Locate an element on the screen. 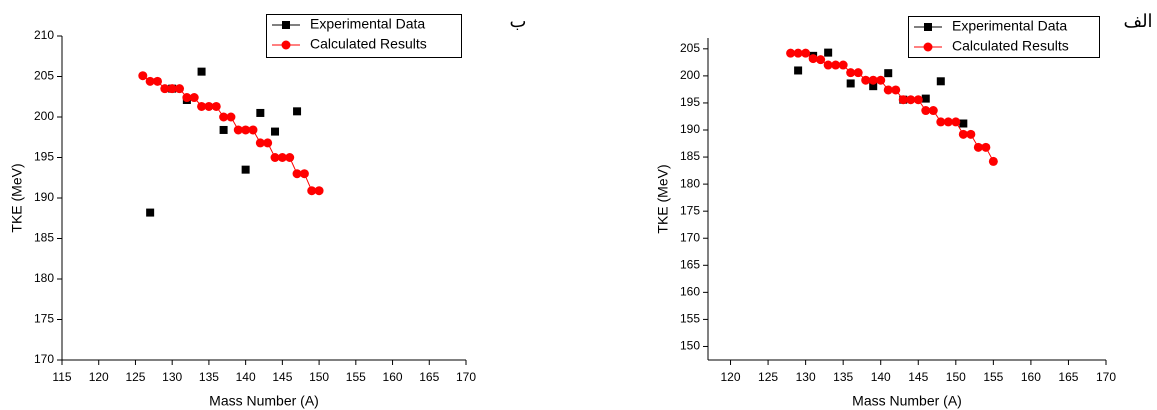  x-tick-label: 160 is located at coordinates (393, 377).